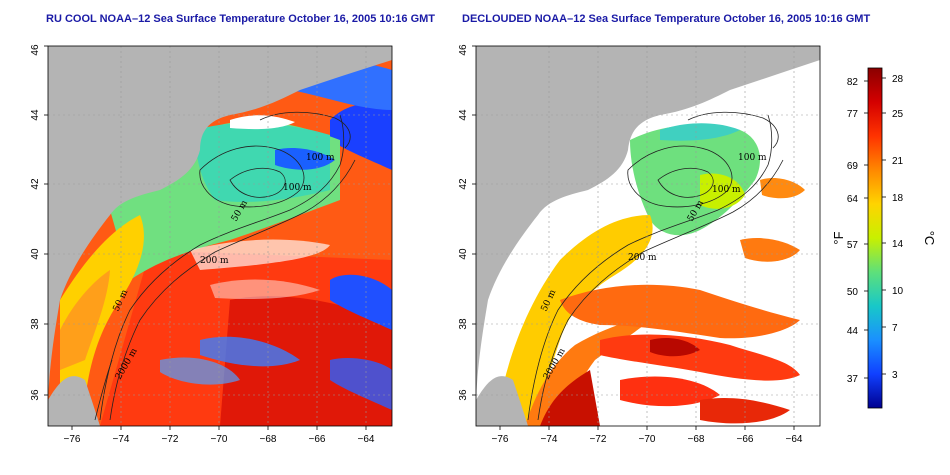 This screenshot has height=475, width=950. Describe the element at coordinates (838, 237) in the screenshot. I see `fahrenheit-unit-label: °F` at that location.